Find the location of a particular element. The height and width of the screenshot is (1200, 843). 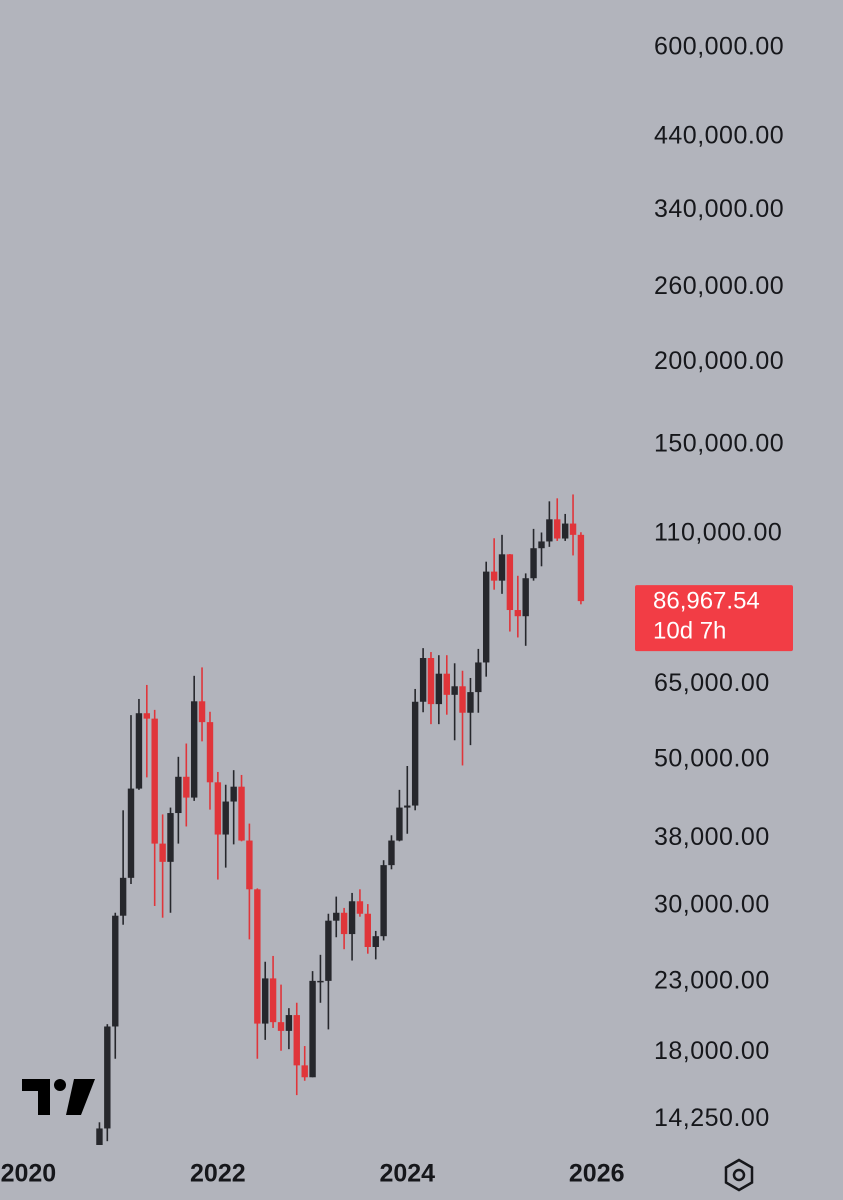

y-tick-label: 14,250.00 is located at coordinates (712, 1118).